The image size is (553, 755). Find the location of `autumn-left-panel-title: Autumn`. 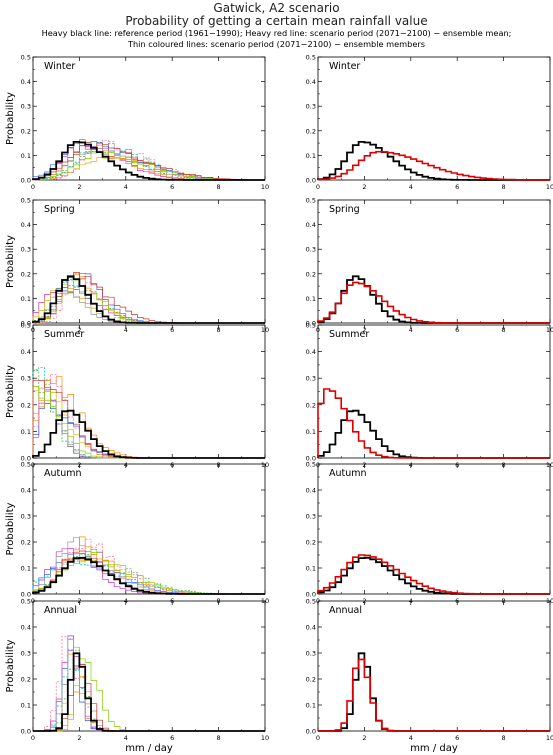

autumn-left-panel-title: Autumn is located at coordinates (63, 473).